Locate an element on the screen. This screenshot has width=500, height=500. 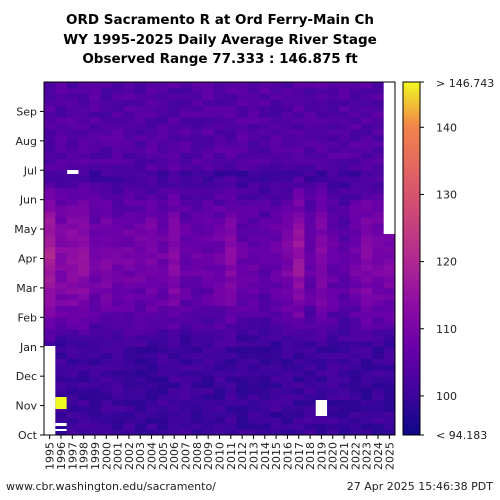
x-tick-label: 2023 is located at coordinates (367, 456).